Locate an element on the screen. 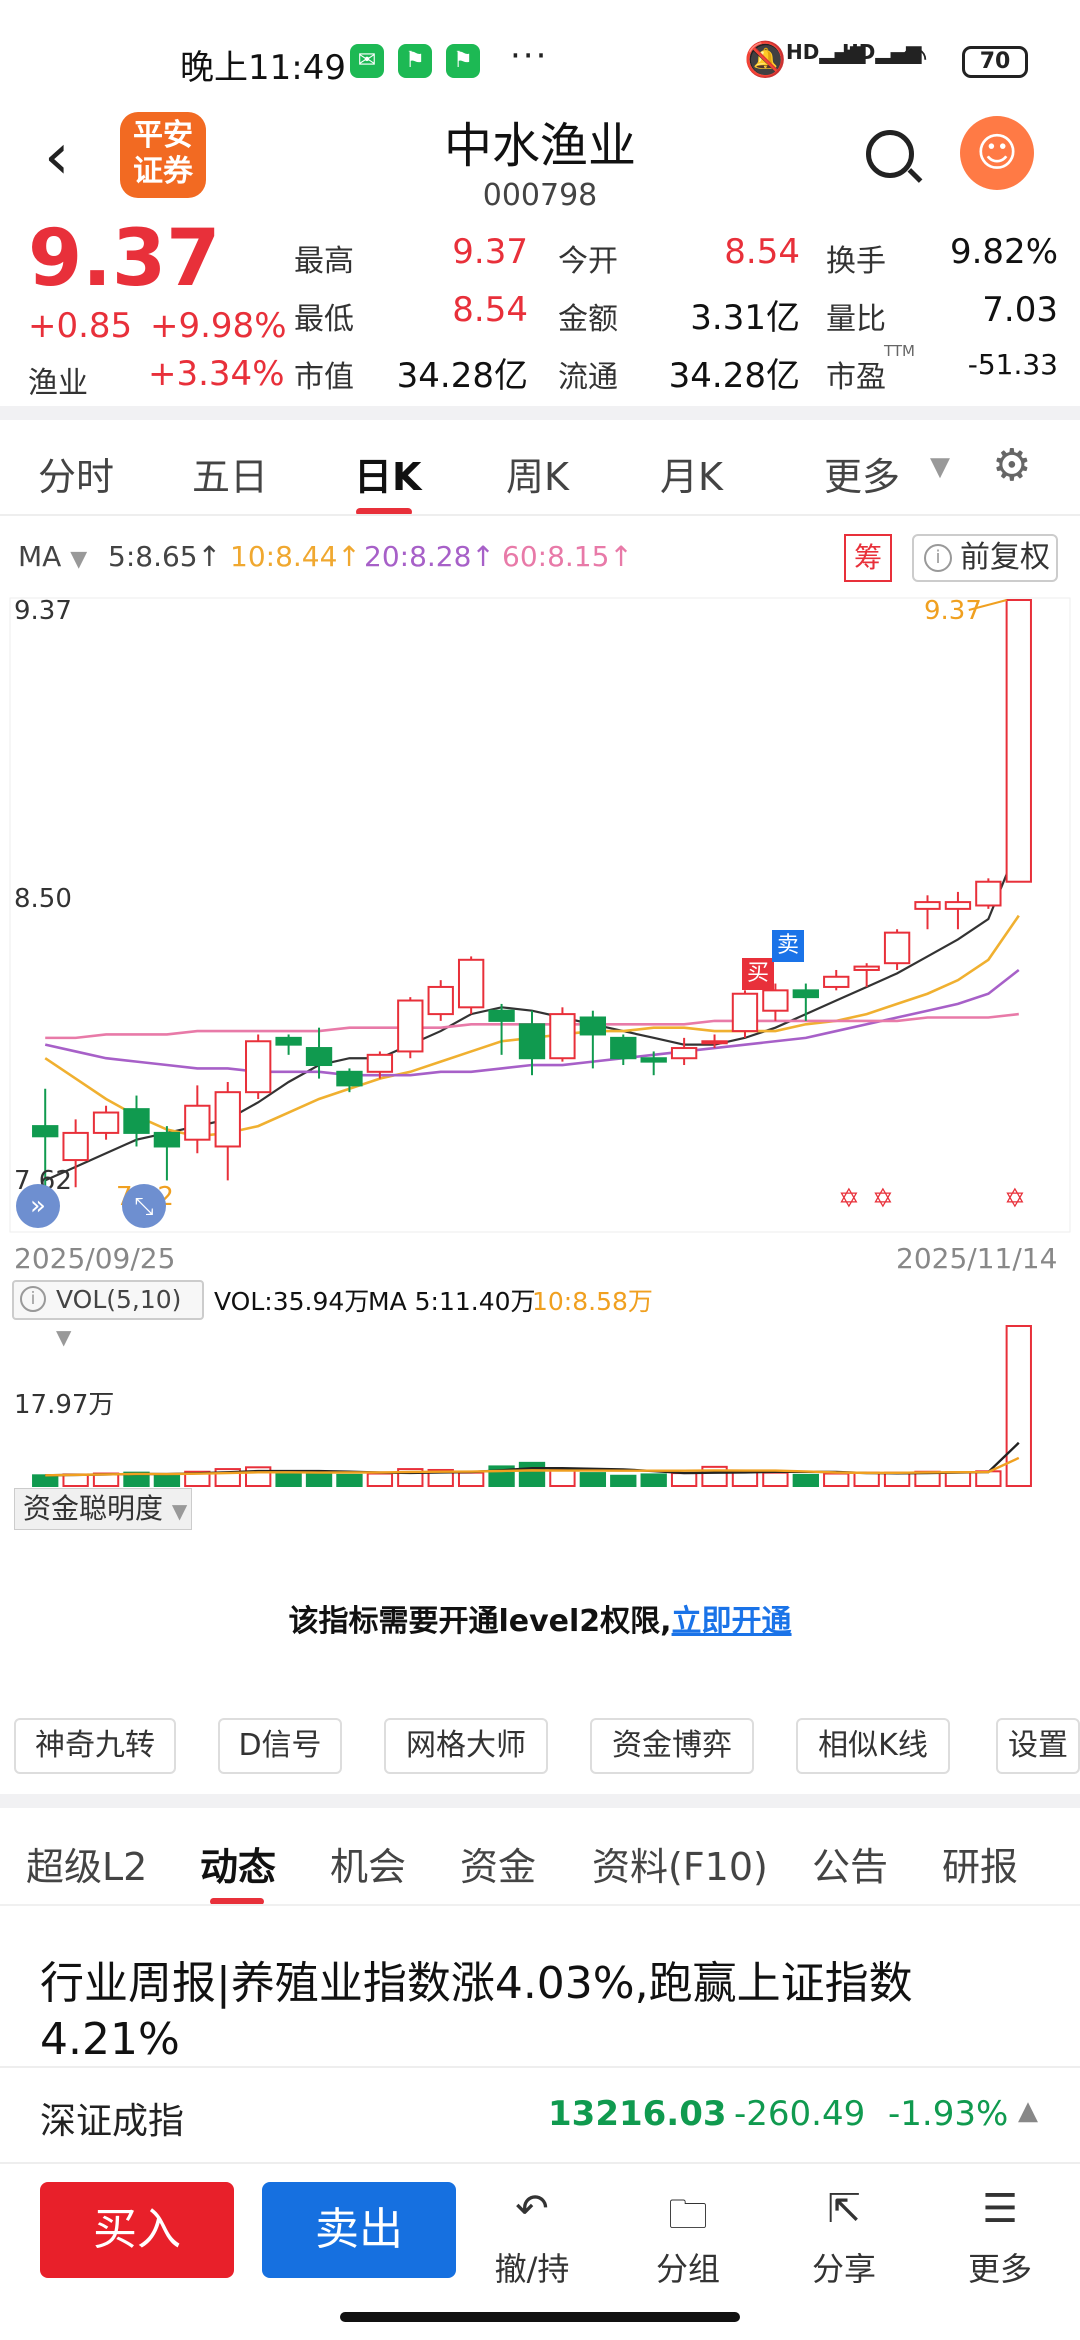 The image size is (1080, 2340). bottom-nav-label: 分享 is located at coordinates (843, 2269).